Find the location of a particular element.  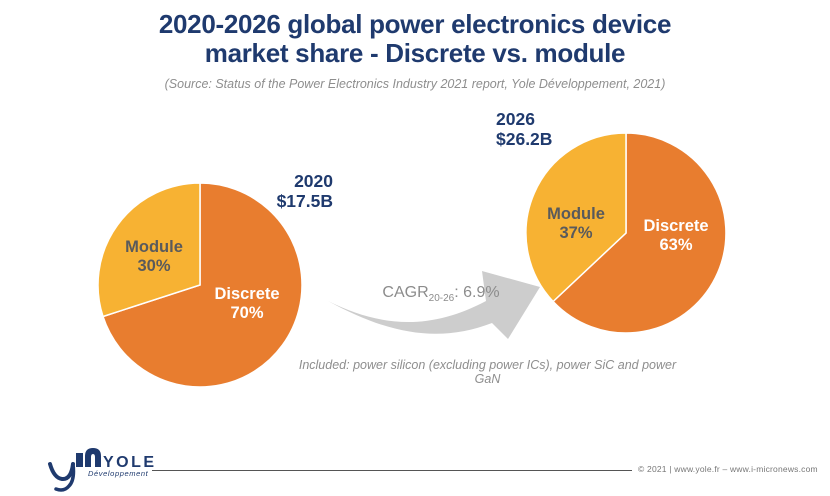

footer-divider is located at coordinates (392, 470).